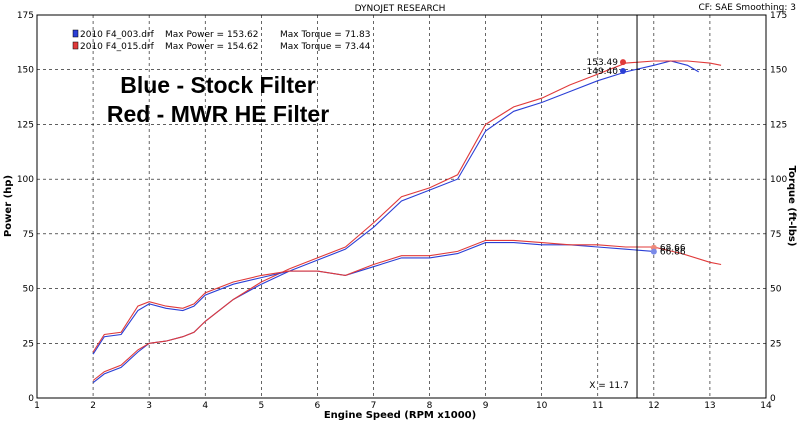 This screenshot has height=422, width=800. What do you see at coordinates (603, 72) in the screenshot?
I see `marker-label-power-blue: 149.40` at bounding box center [603, 72].